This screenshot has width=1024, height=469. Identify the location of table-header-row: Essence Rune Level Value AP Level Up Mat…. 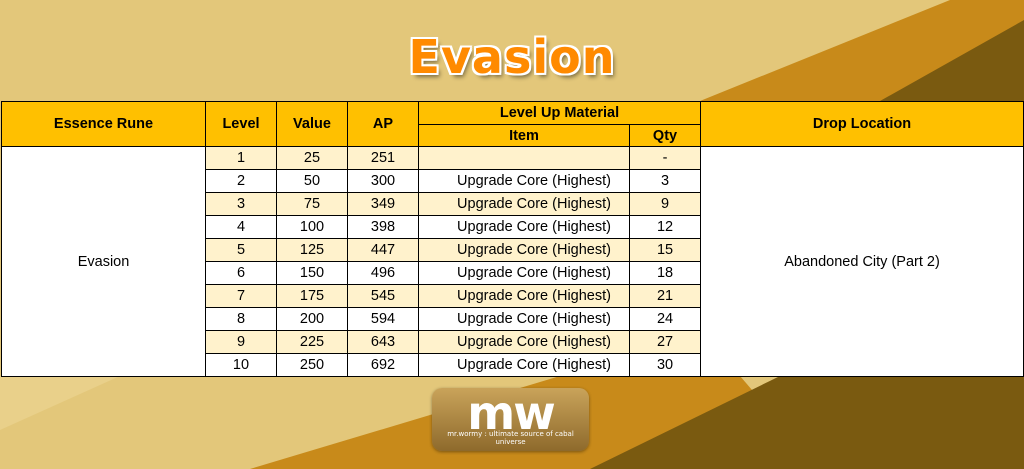
(512, 124).